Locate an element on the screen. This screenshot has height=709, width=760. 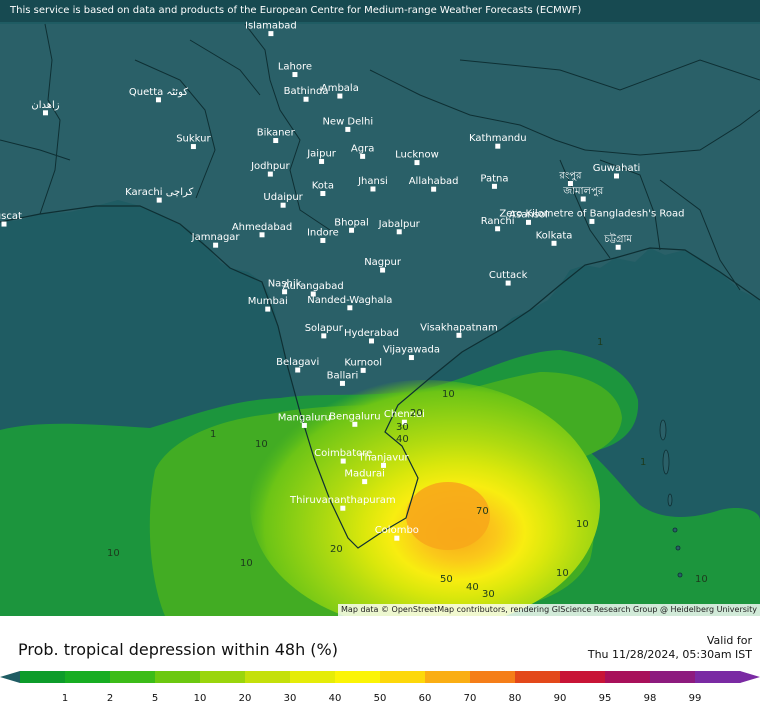
place-marker: Indore is located at coordinates (323, 235).